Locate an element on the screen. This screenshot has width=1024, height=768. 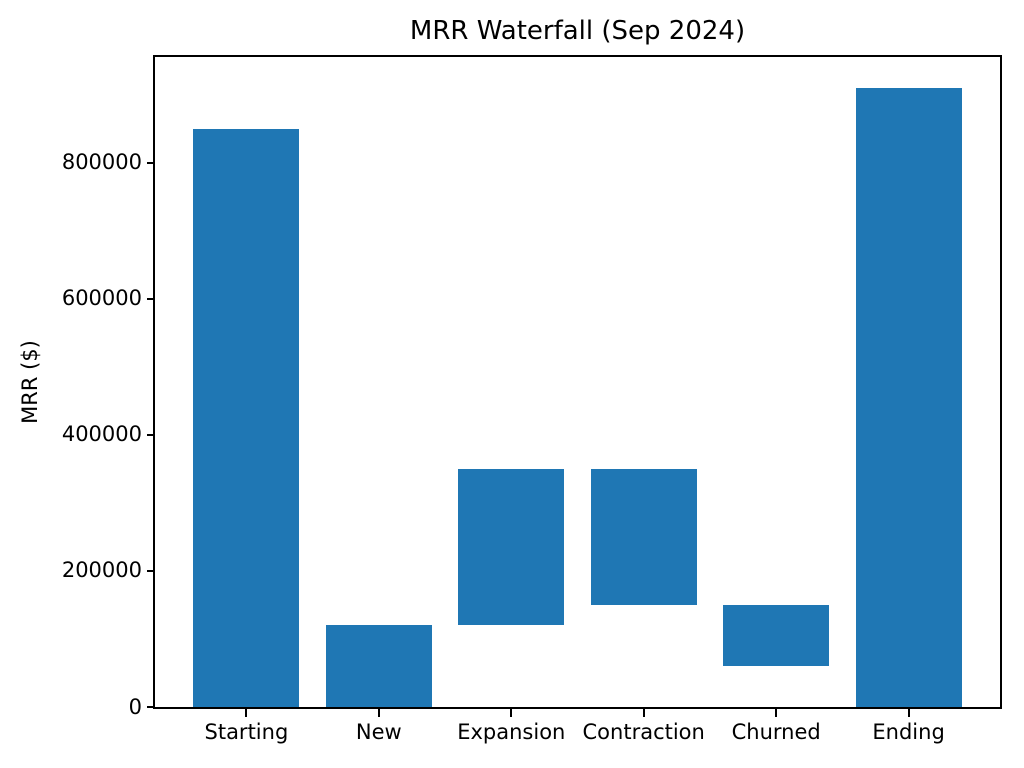
bar-ending is located at coordinates (908, 397).